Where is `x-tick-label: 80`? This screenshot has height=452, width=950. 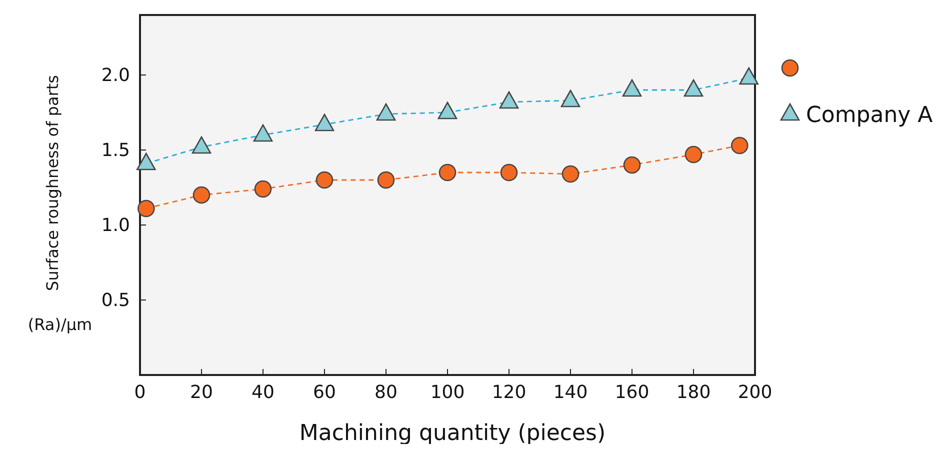
x-tick-label: 80 is located at coordinates (386, 392).